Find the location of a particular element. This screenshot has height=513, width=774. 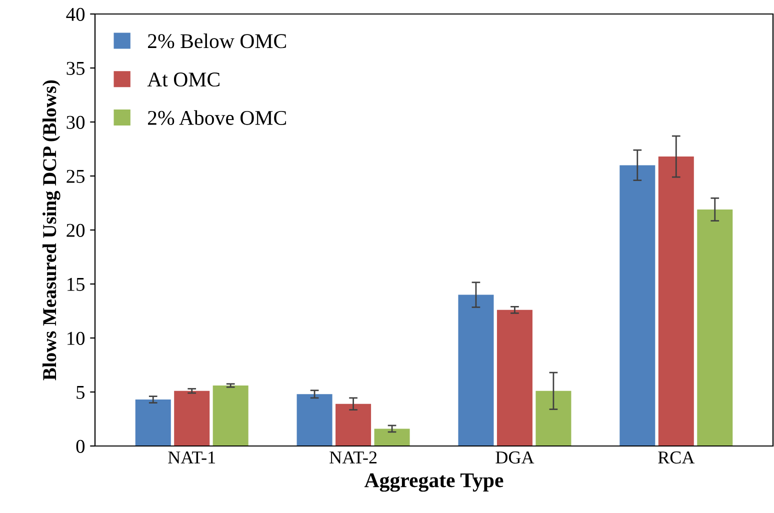

x-tick-label: NAT-1 is located at coordinates (192, 457).